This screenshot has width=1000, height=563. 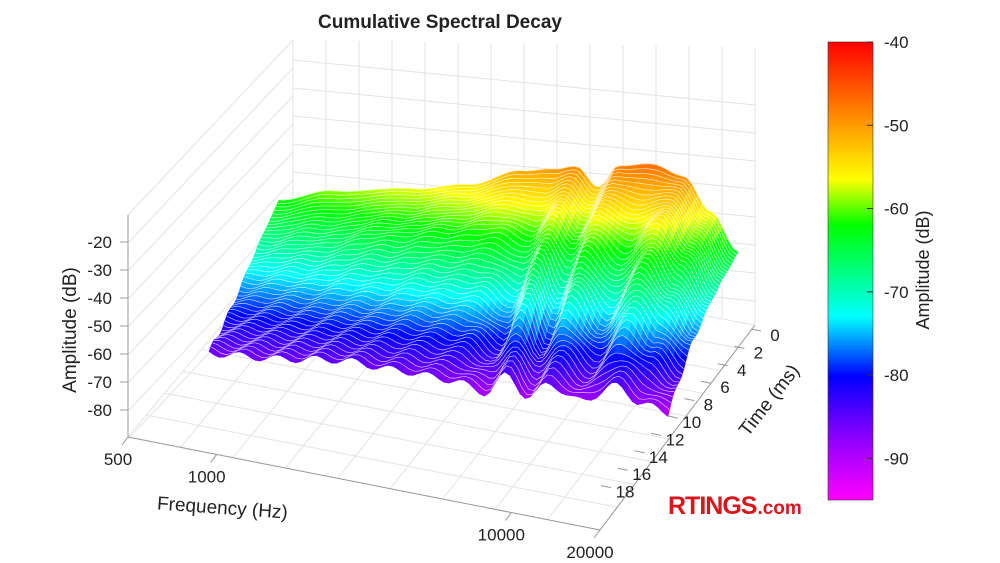 I want to click on y-tick-label: 18, so click(x=625, y=492).